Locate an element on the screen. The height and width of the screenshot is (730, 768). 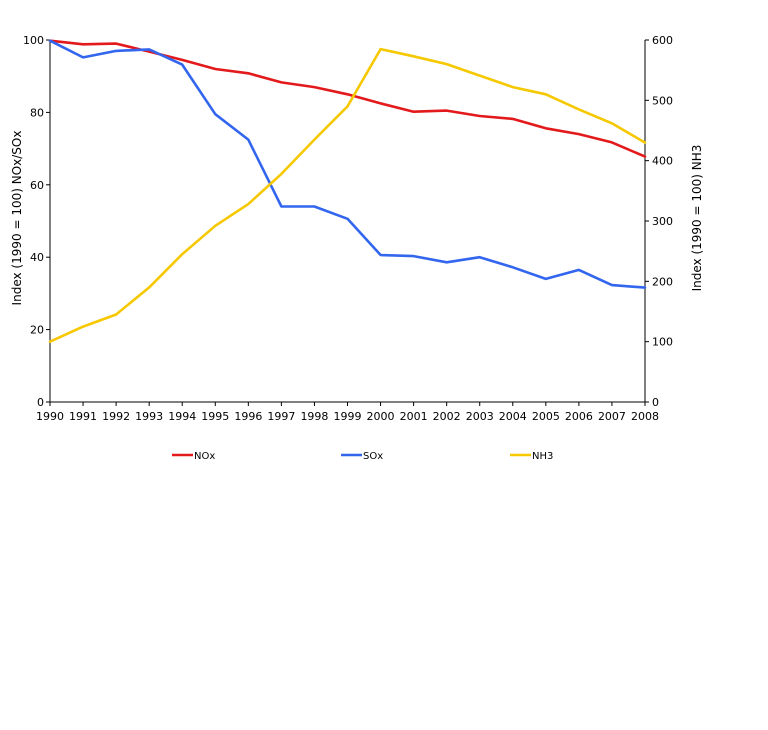
left-y-axis: 0 20 40 60 80 100 is located at coordinates (36, 221).